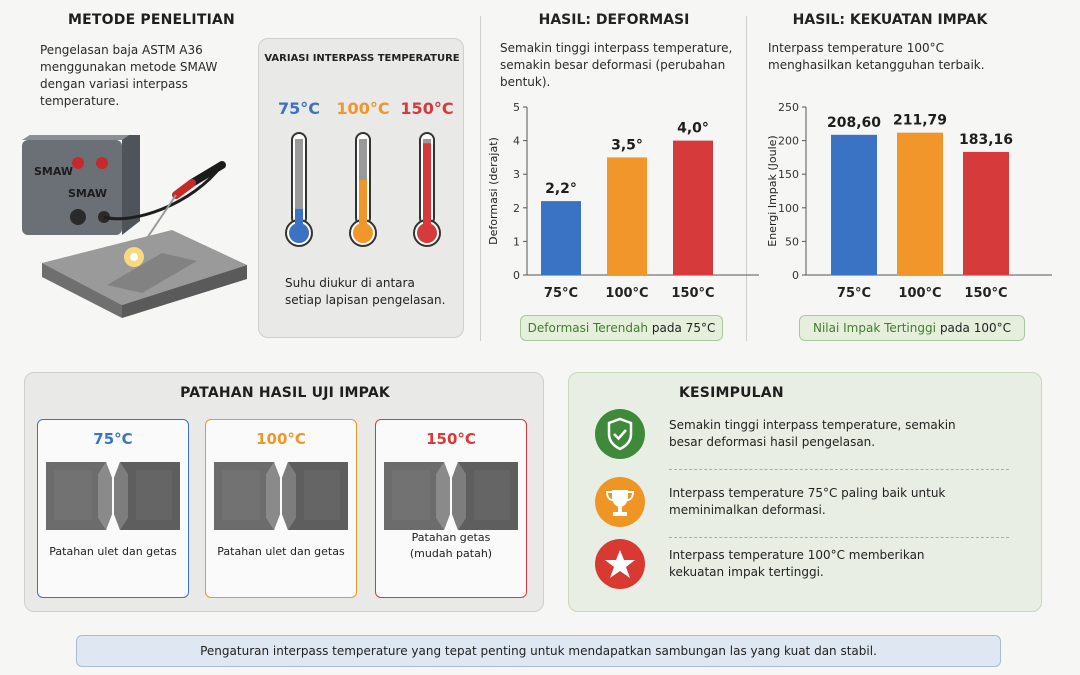  I want to click on y-axis-label: Energi Impak (Joule), so click(772, 190).